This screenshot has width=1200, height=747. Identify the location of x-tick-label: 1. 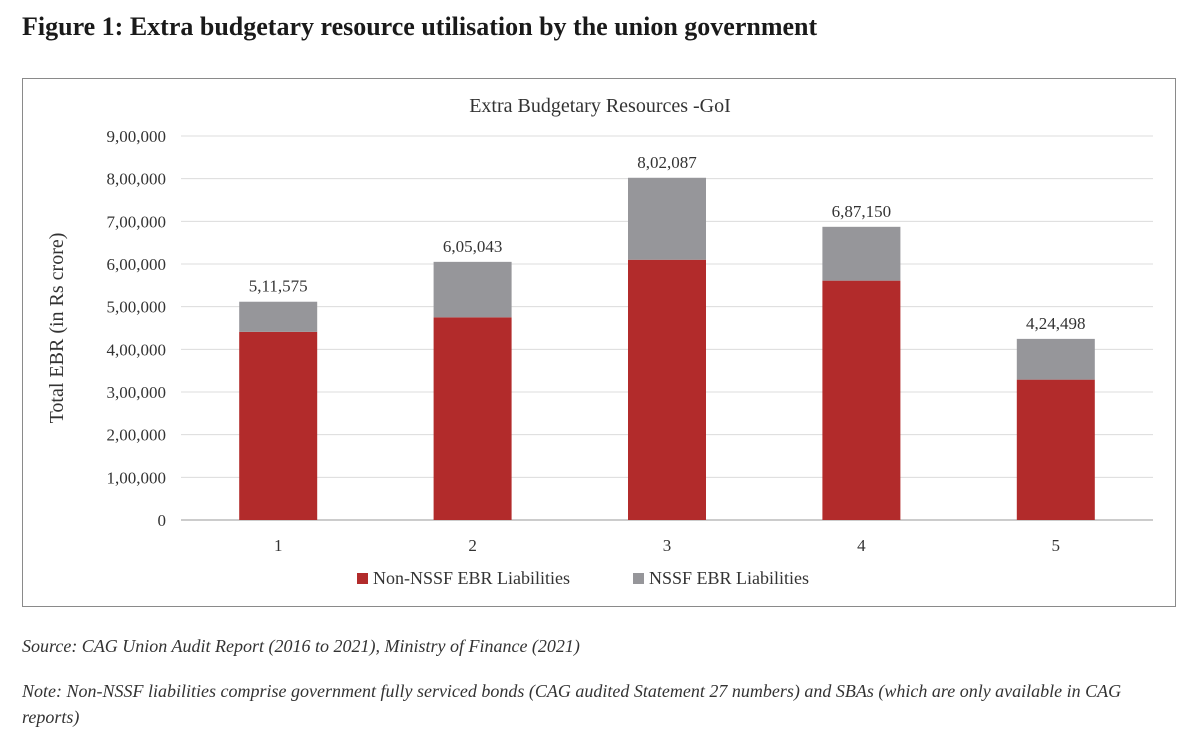
(278, 545).